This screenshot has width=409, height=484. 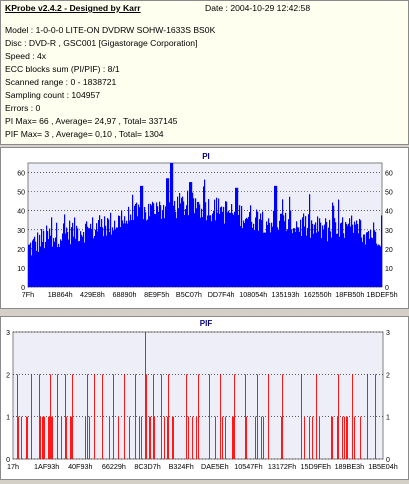 What do you see at coordinates (8, 418) in the screenshot?
I see `pif-ytick-left: 1` at bounding box center [8, 418].